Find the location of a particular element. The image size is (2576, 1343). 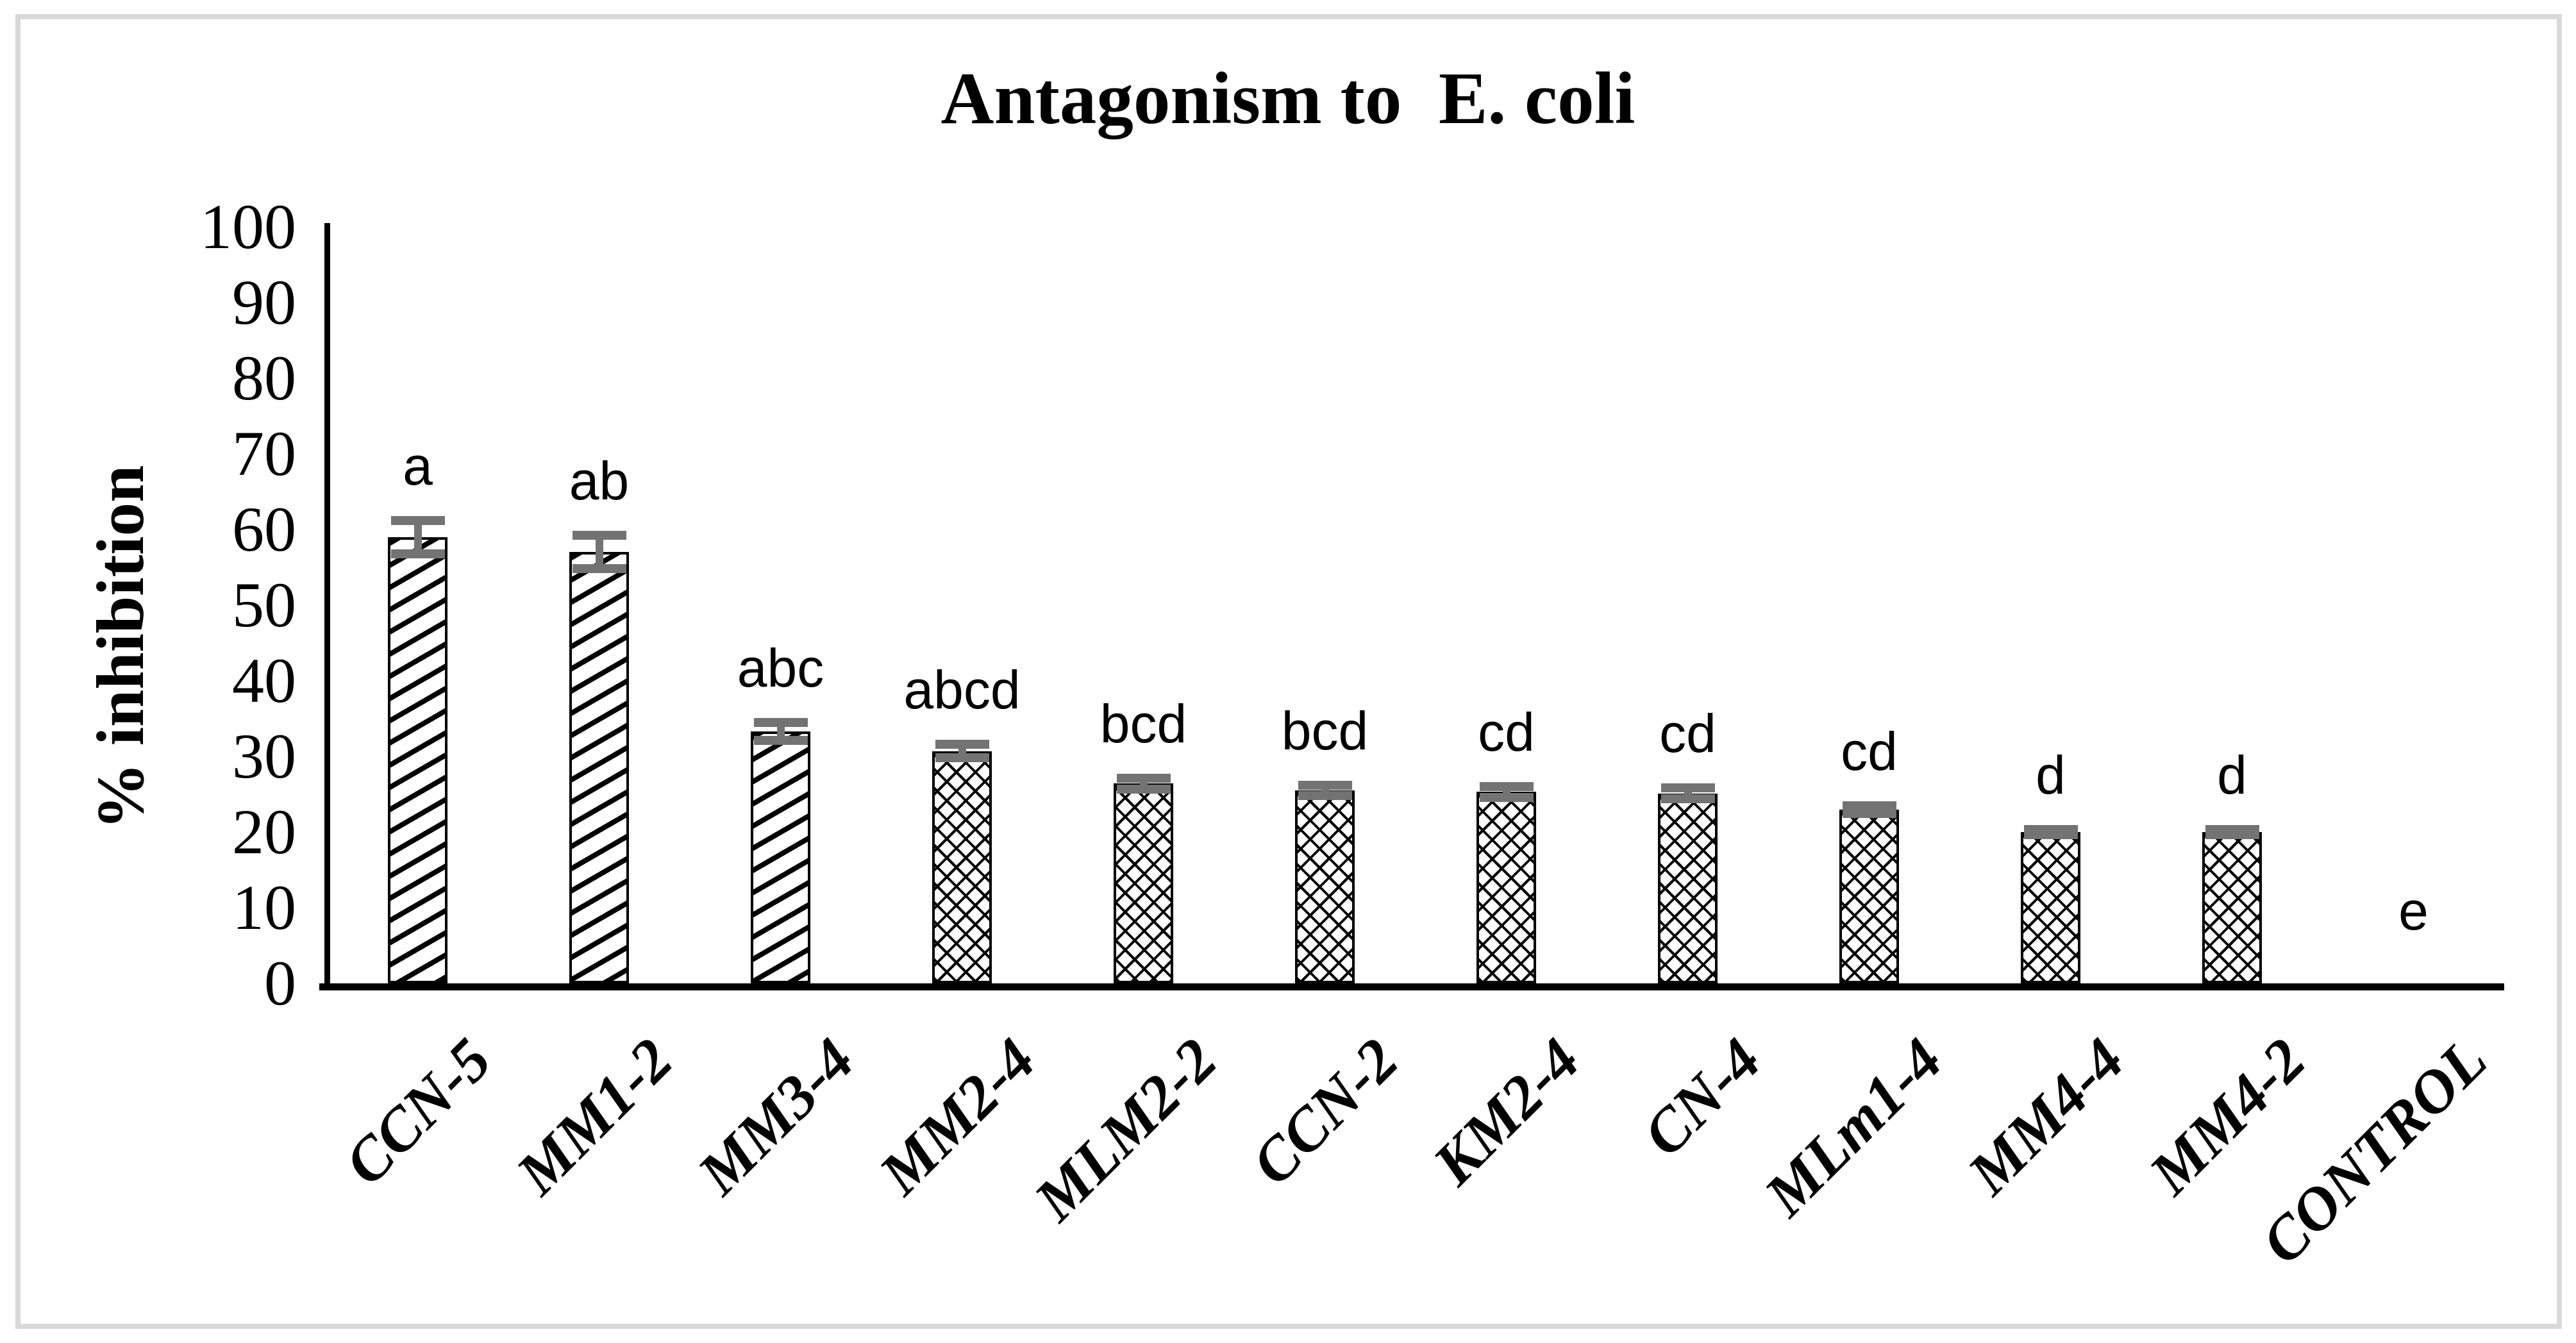

significance-letter: e is located at coordinates (2413, 911).